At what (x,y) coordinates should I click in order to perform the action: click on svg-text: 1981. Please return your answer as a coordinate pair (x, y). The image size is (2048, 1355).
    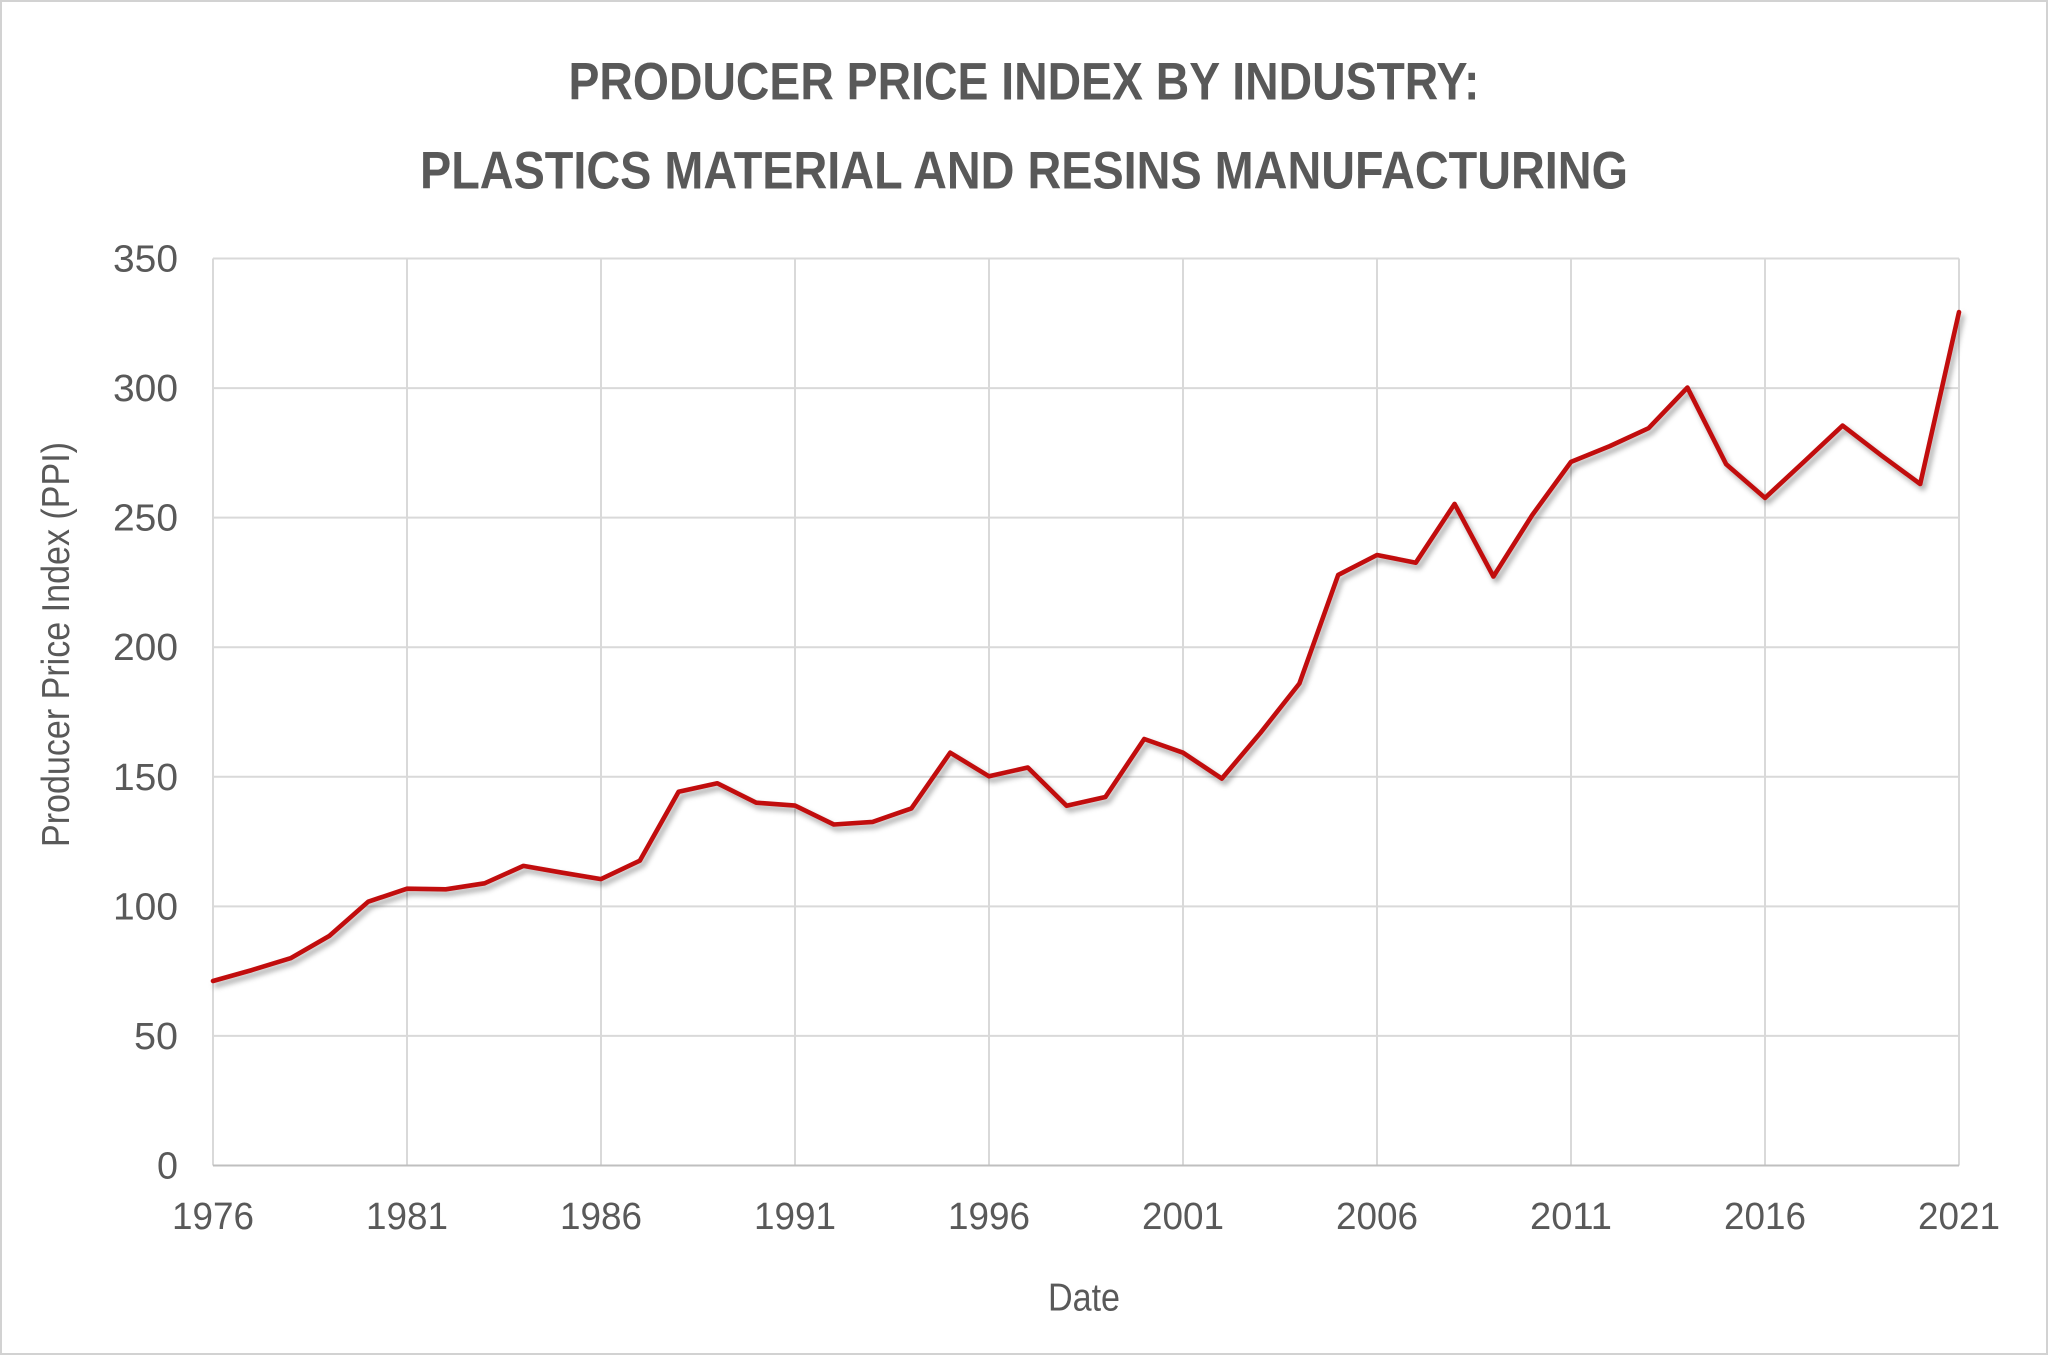
    Looking at the image, I should click on (407, 1217).